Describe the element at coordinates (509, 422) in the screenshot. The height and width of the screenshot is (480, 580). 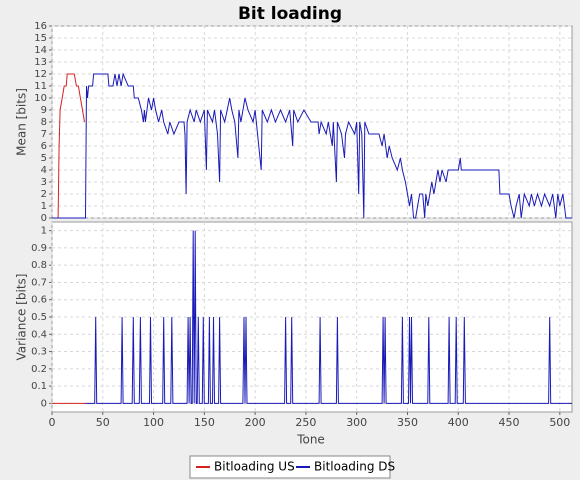
I see `x-tick-label: 450` at that location.